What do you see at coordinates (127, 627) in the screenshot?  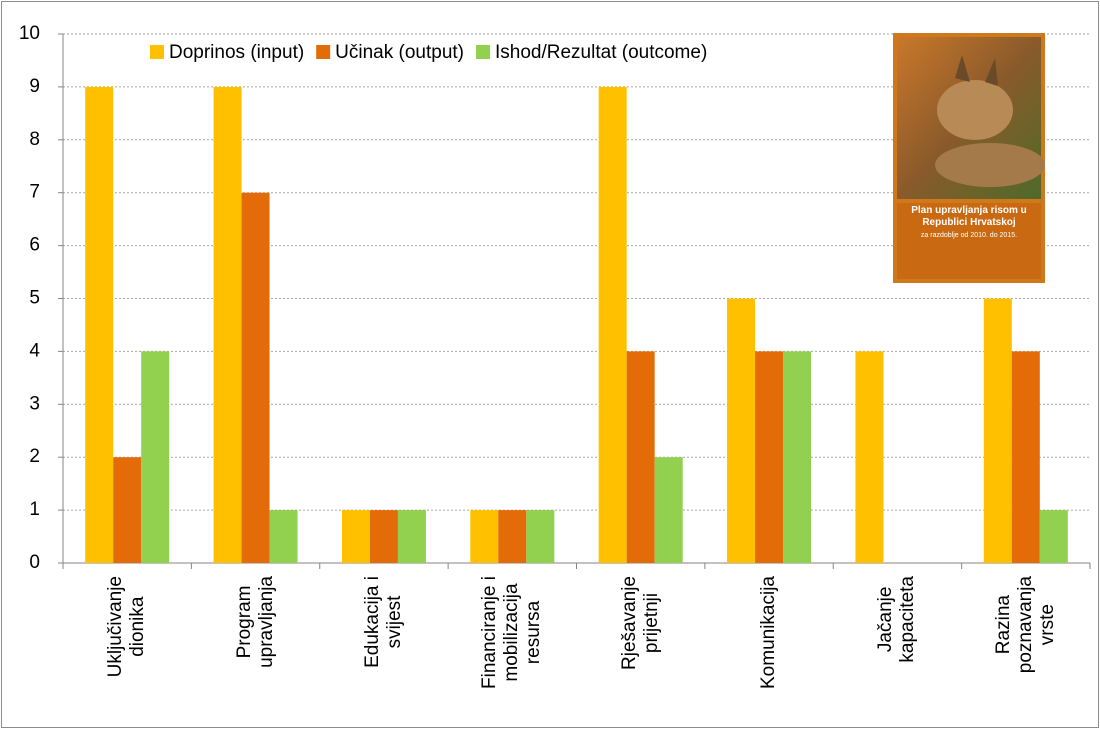 I see `x-tick-text: Uključivanje dionika` at bounding box center [127, 627].